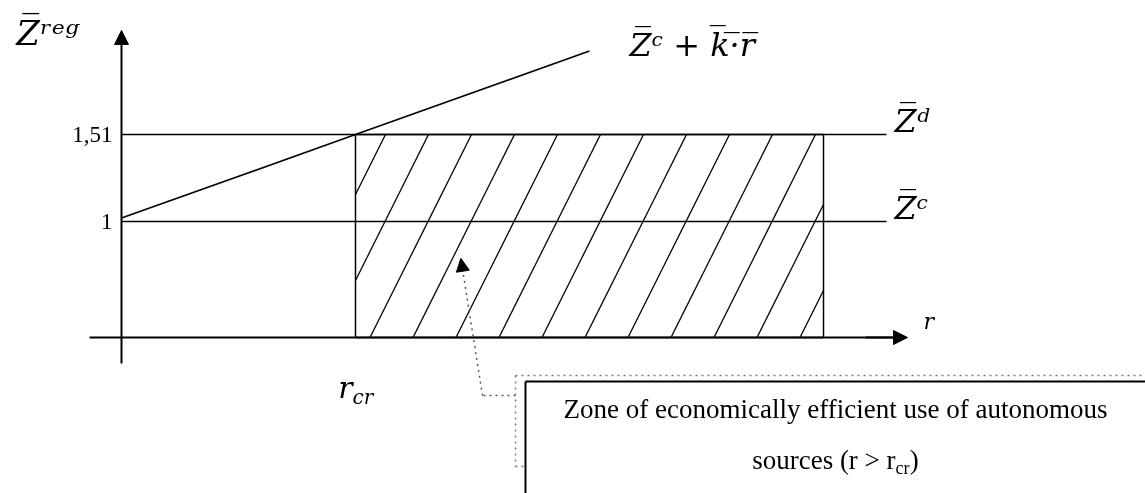 The height and width of the screenshot is (493, 1145). What do you see at coordinates (929, 321) in the screenshot?
I see `x-axis-title: r` at bounding box center [929, 321].